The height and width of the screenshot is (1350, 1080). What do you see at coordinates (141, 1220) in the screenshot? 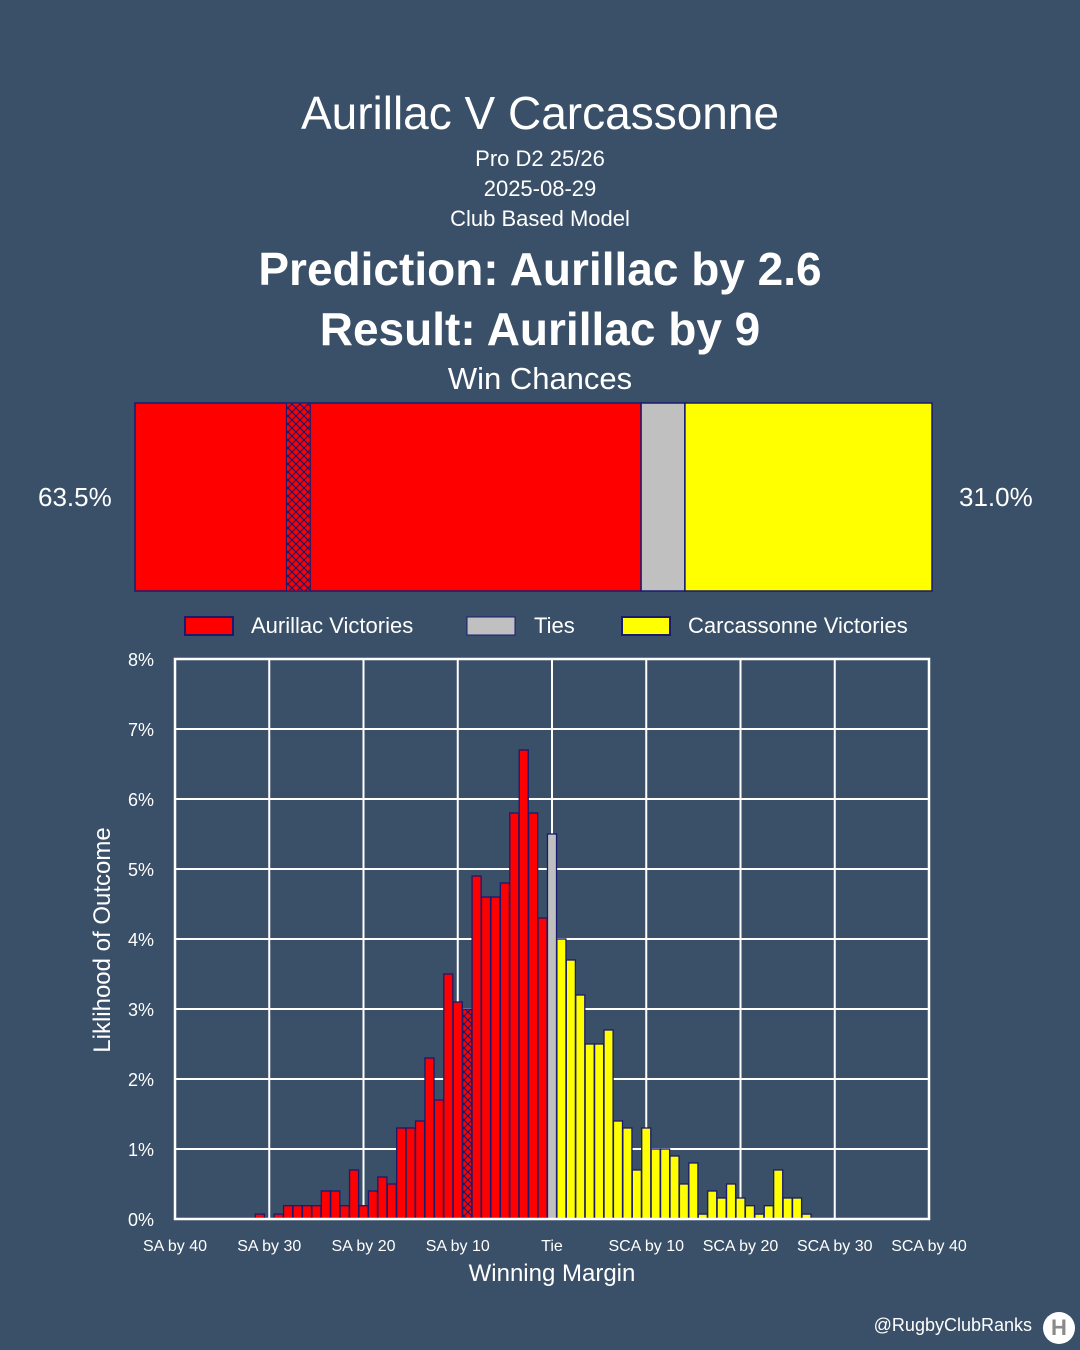
I see `y-tick-label: 0%` at bounding box center [141, 1220].